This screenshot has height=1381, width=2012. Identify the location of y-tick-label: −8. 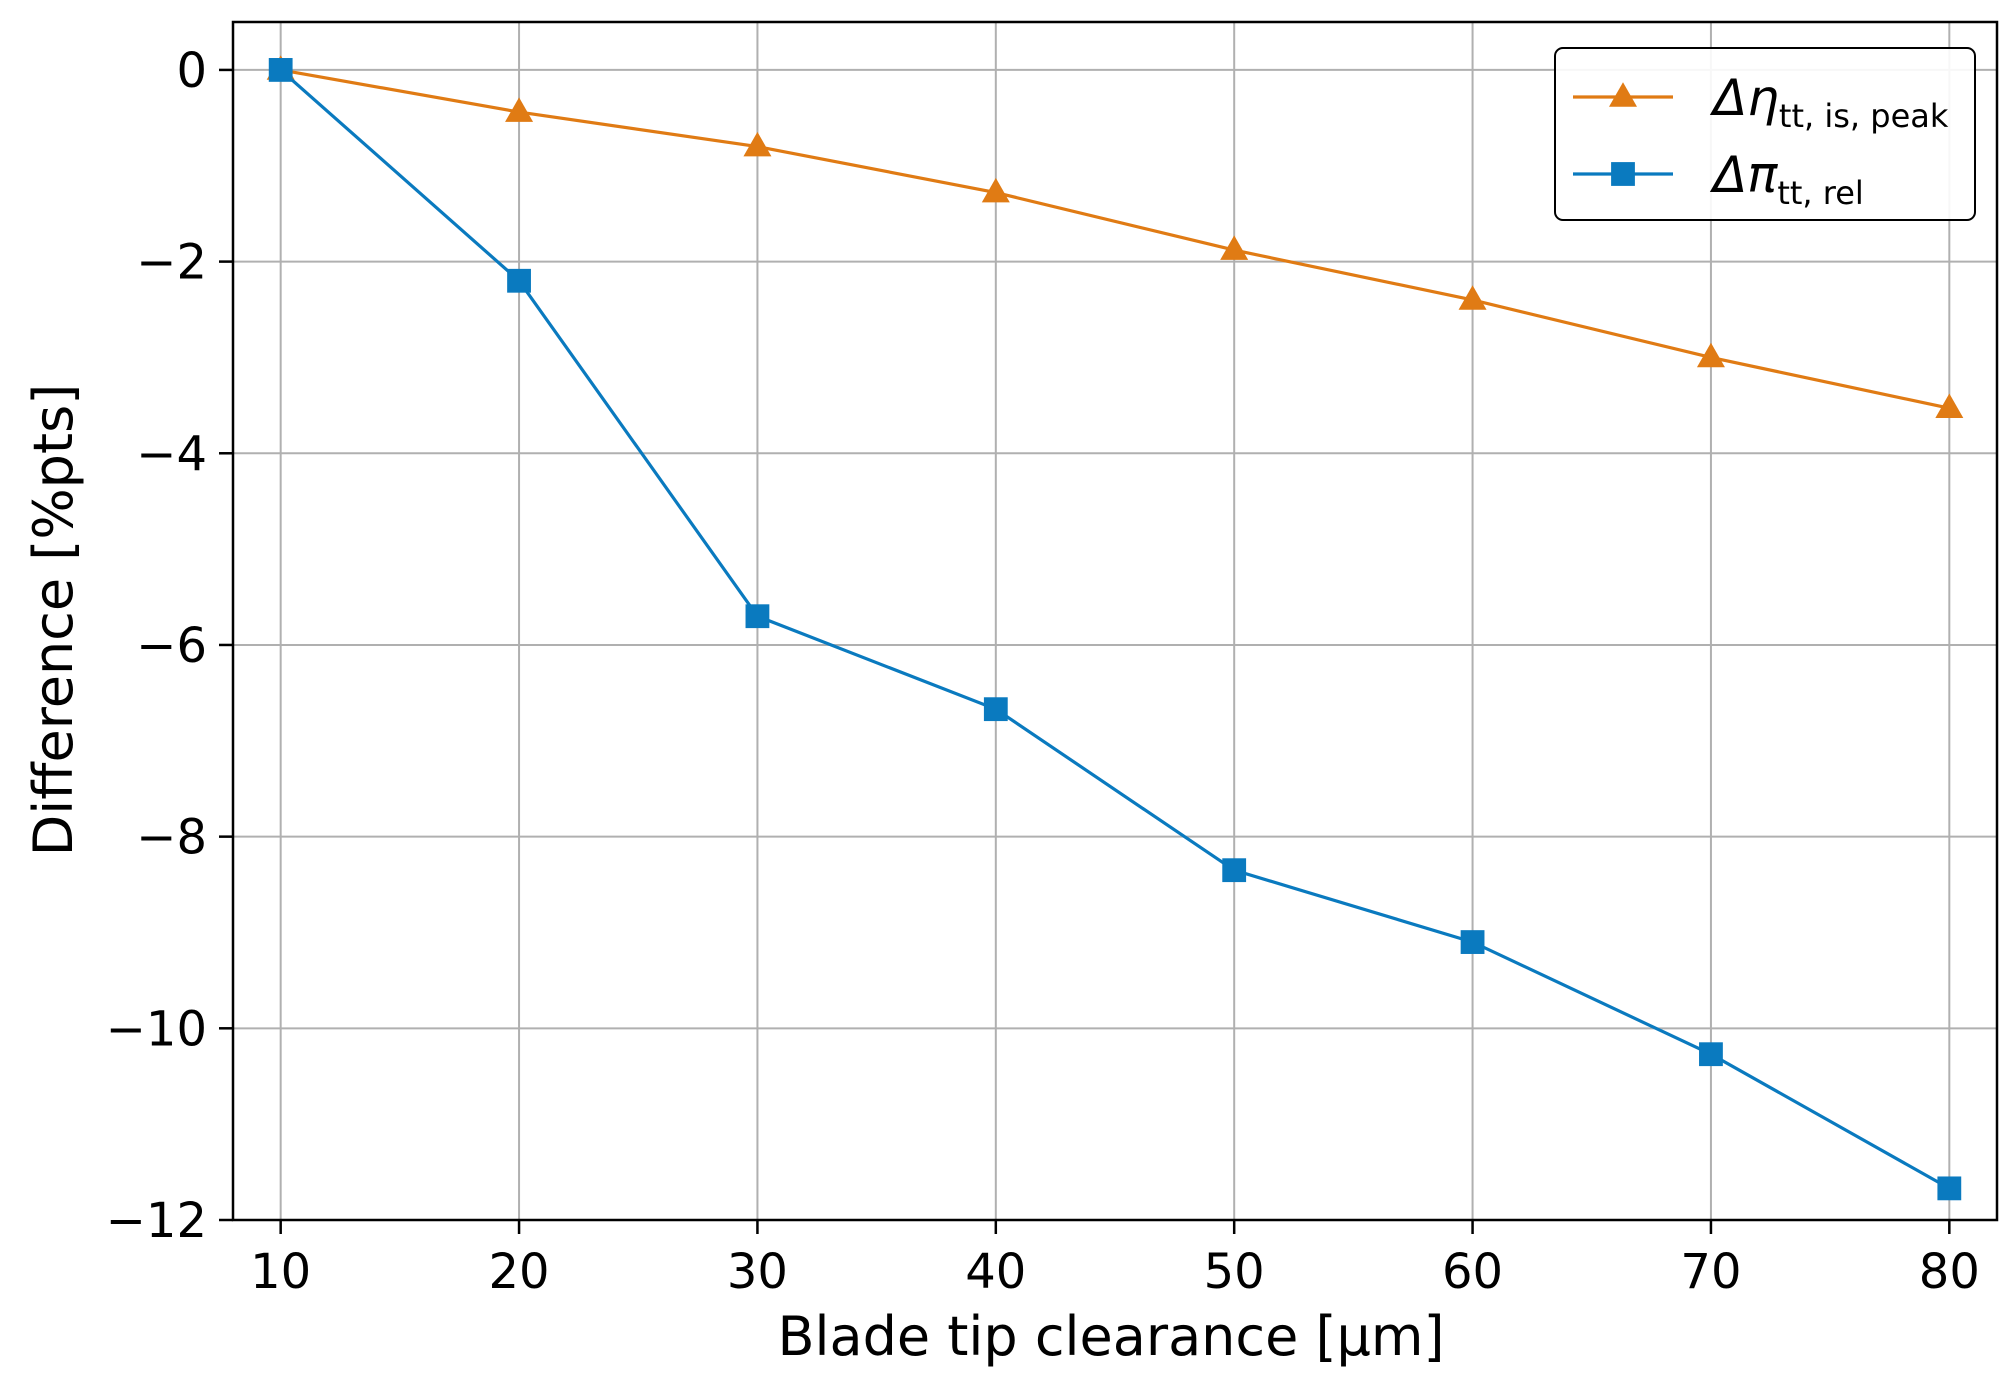
(171, 838).